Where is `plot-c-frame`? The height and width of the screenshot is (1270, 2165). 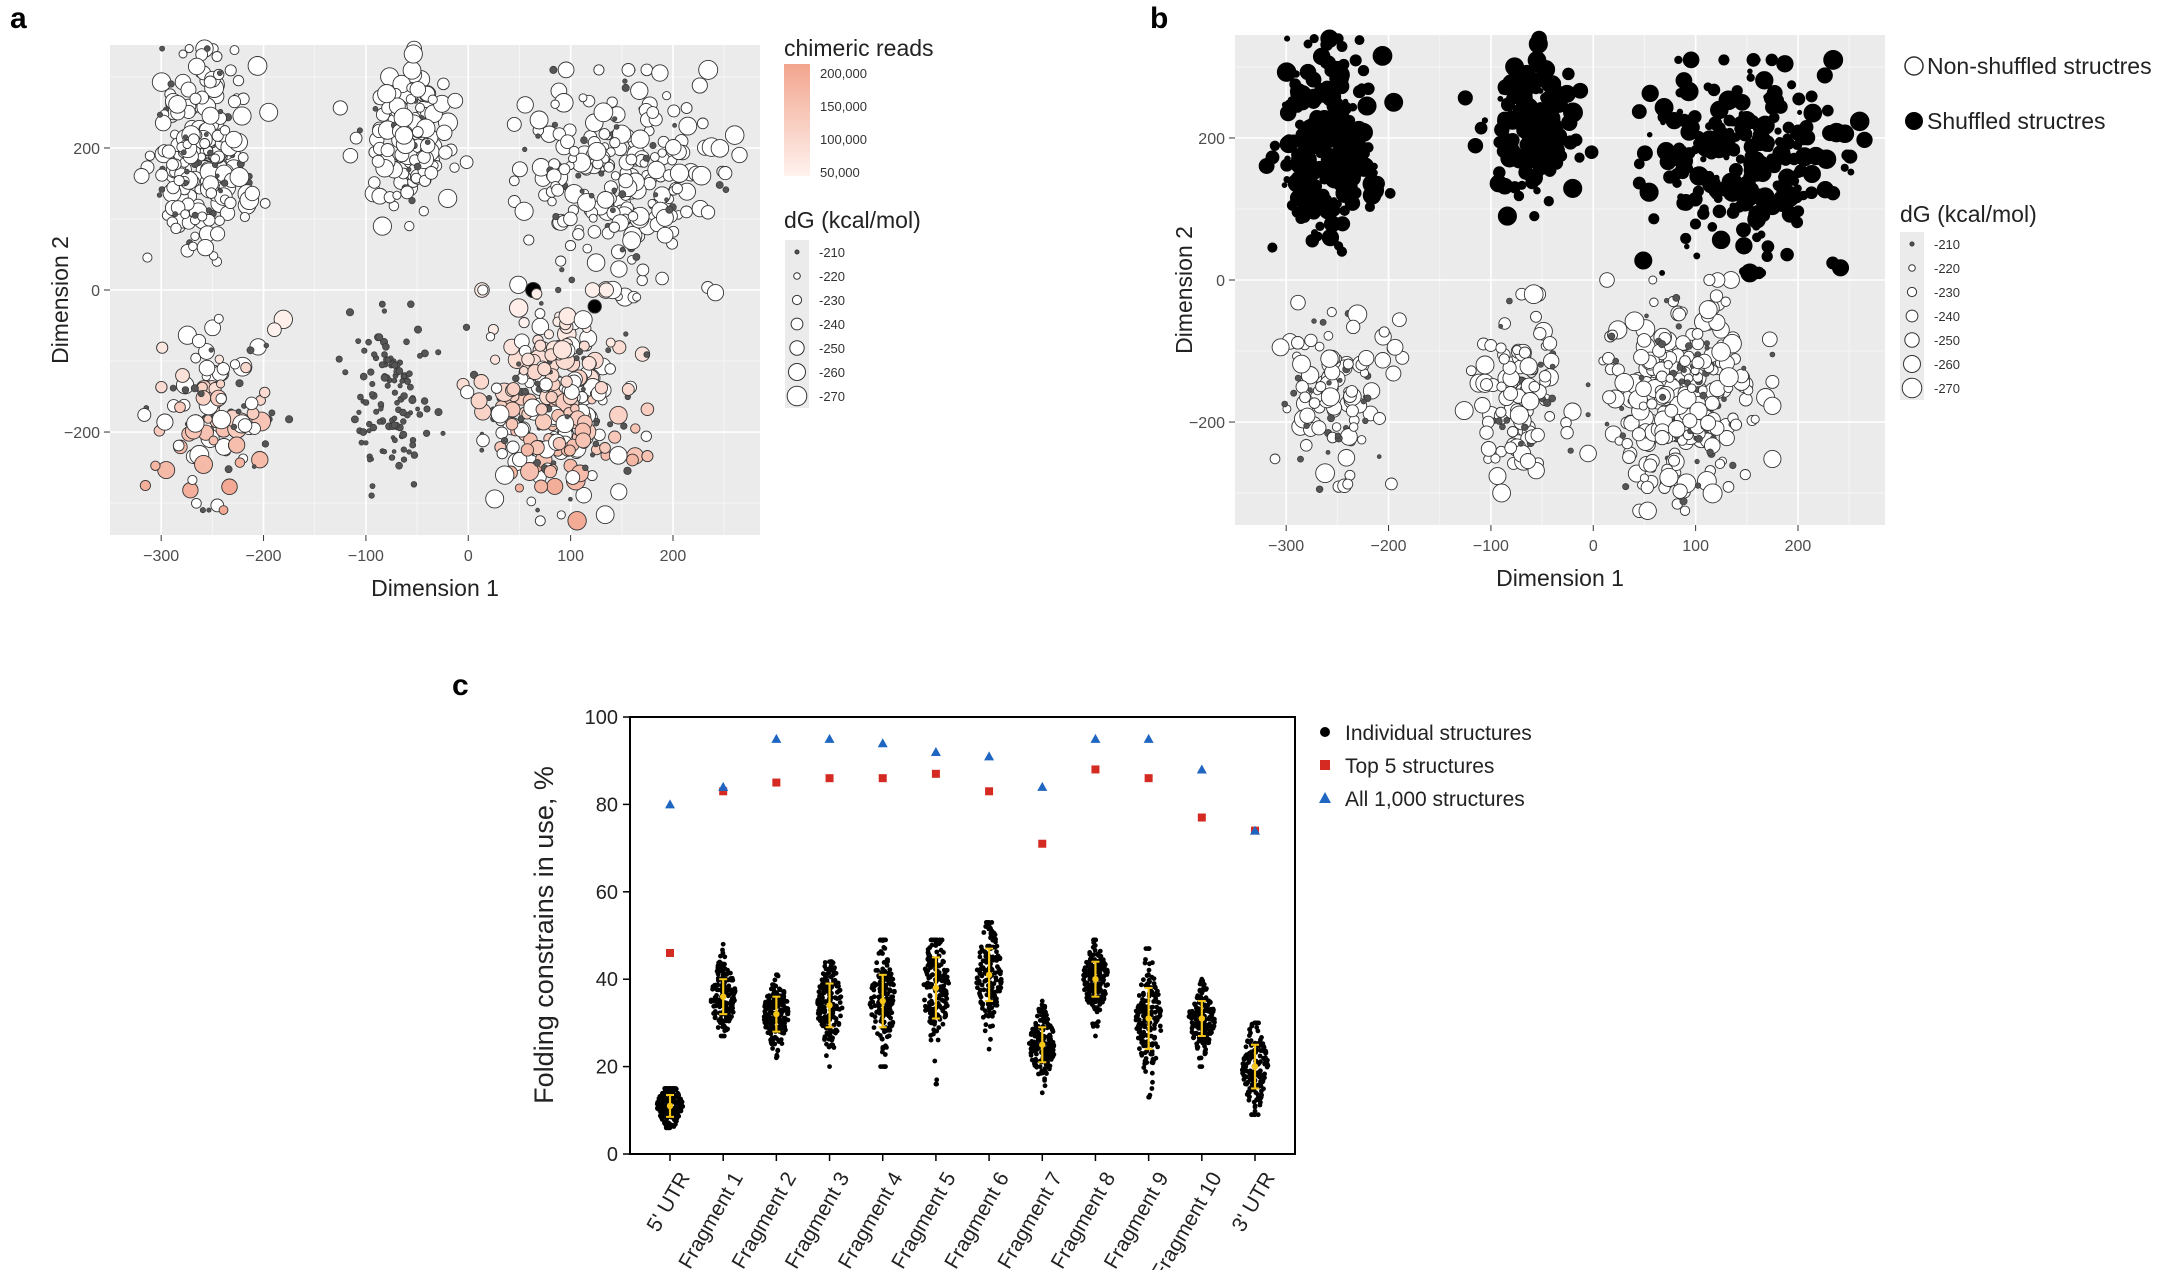
plot-c-frame is located at coordinates (962, 935).